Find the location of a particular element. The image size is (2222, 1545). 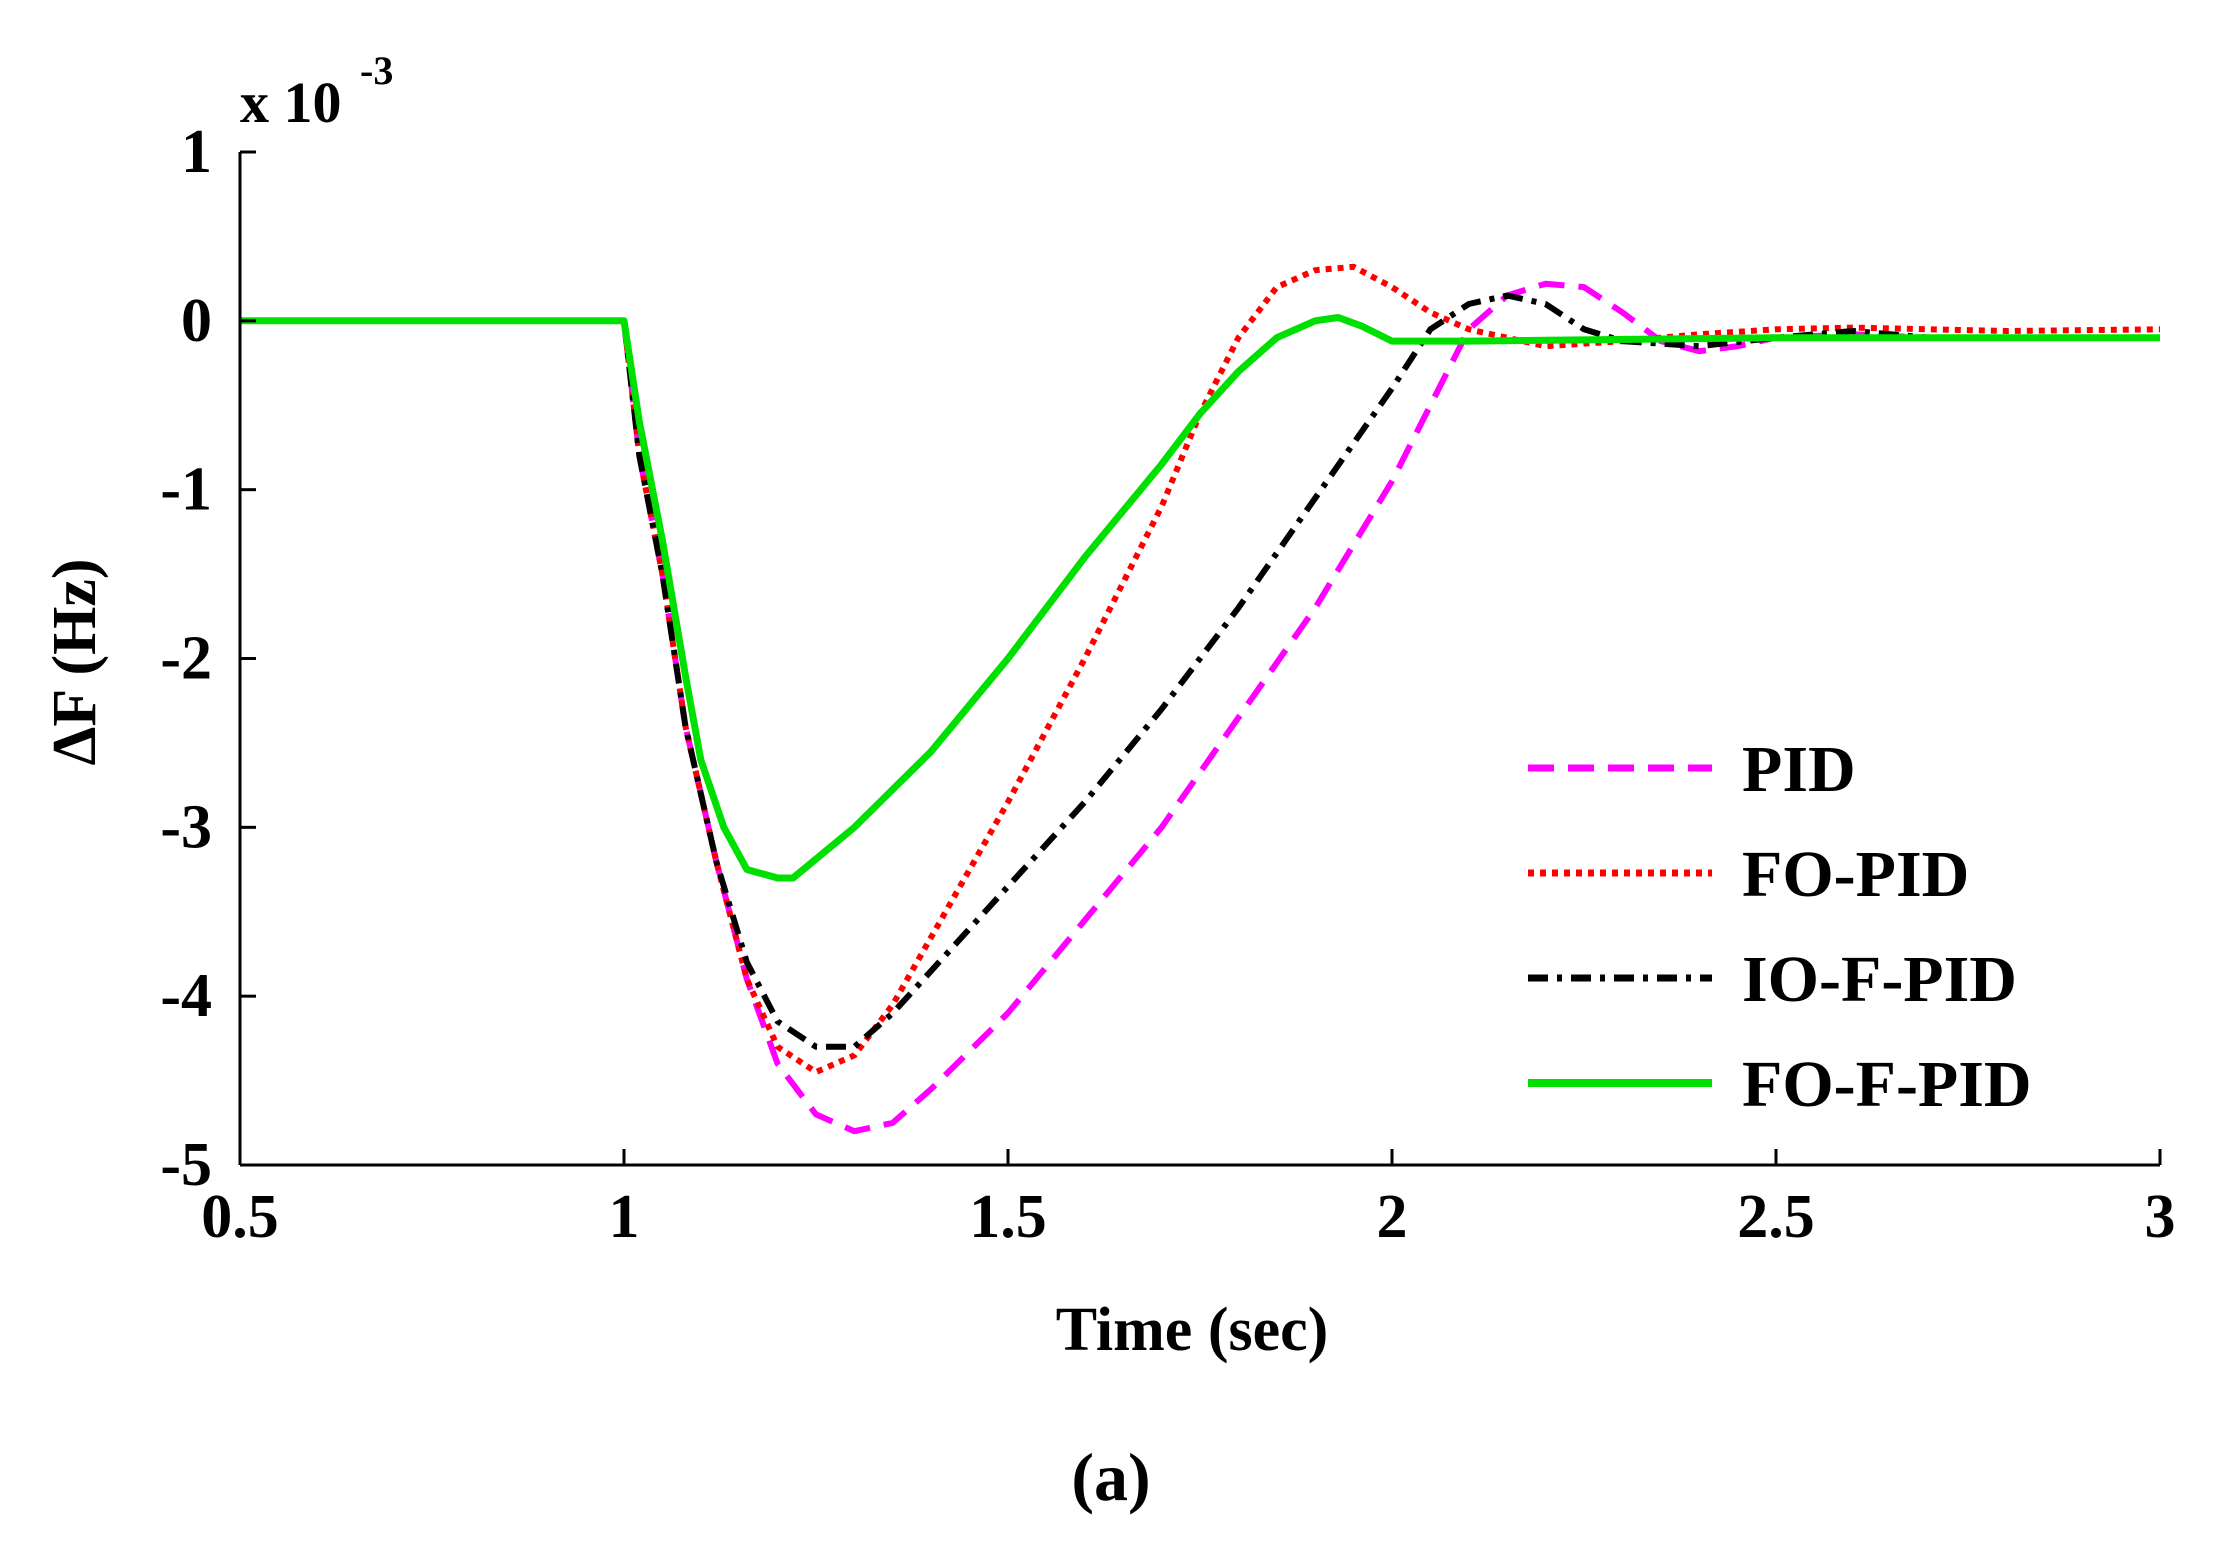

x-tick-label: 2.5 is located at coordinates (1776, 1217).